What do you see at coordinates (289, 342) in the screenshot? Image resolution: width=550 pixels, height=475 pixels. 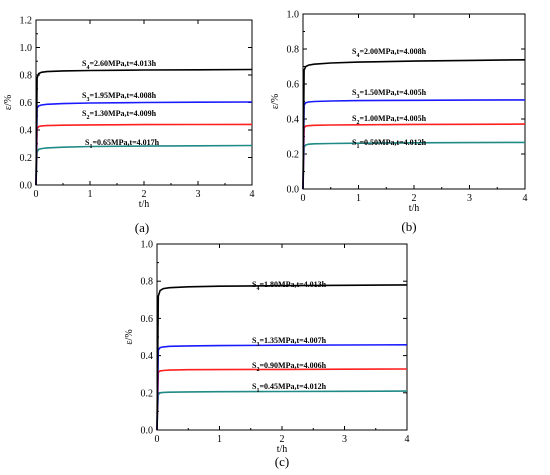 I see `series-annotation-s3: S3=1.35MPa,t=4.007h` at bounding box center [289, 342].